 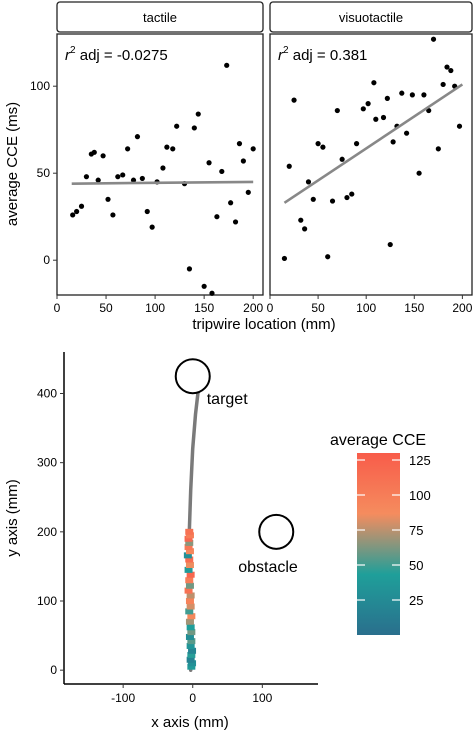 I want to click on r2-annotation: r2 adj = -0.0275, so click(x=116, y=54).